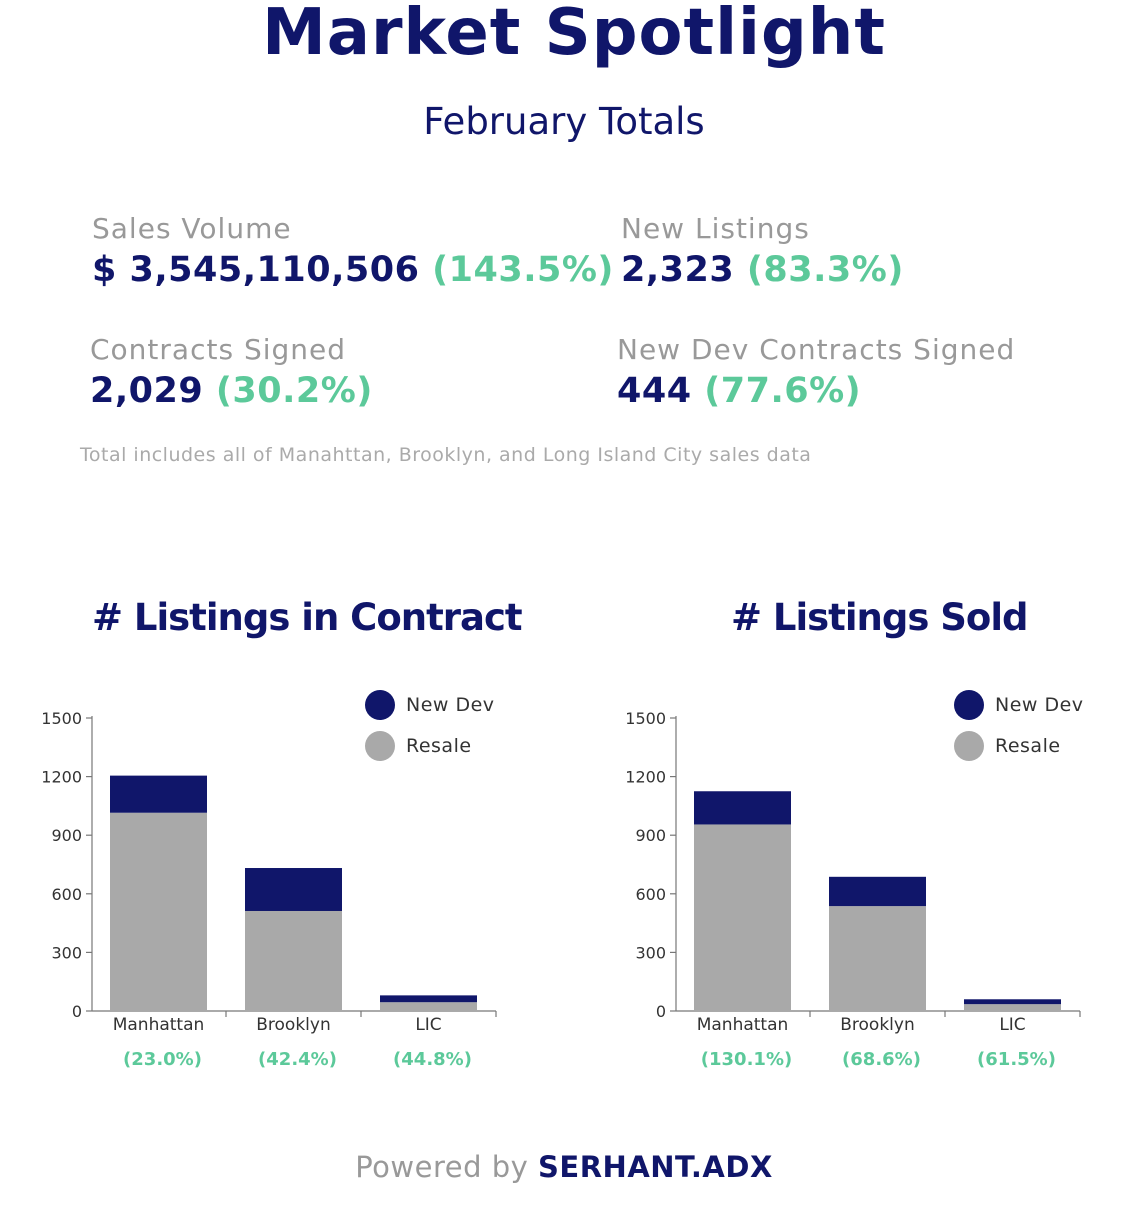 The width and height of the screenshot is (1148, 1208). Describe the element at coordinates (650, 894) in the screenshot. I see `sold-y-tick-label: 600` at that location.